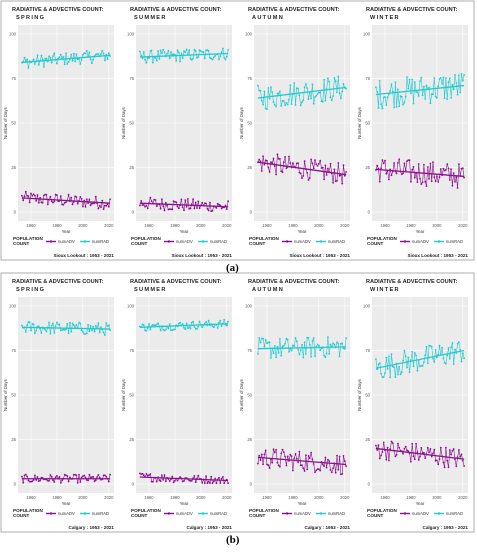 Image resolution: width=477 pixels, height=555 pixels. What do you see at coordinates (184, 231) in the screenshot?
I see `x-axis-label: Year` at bounding box center [184, 231].